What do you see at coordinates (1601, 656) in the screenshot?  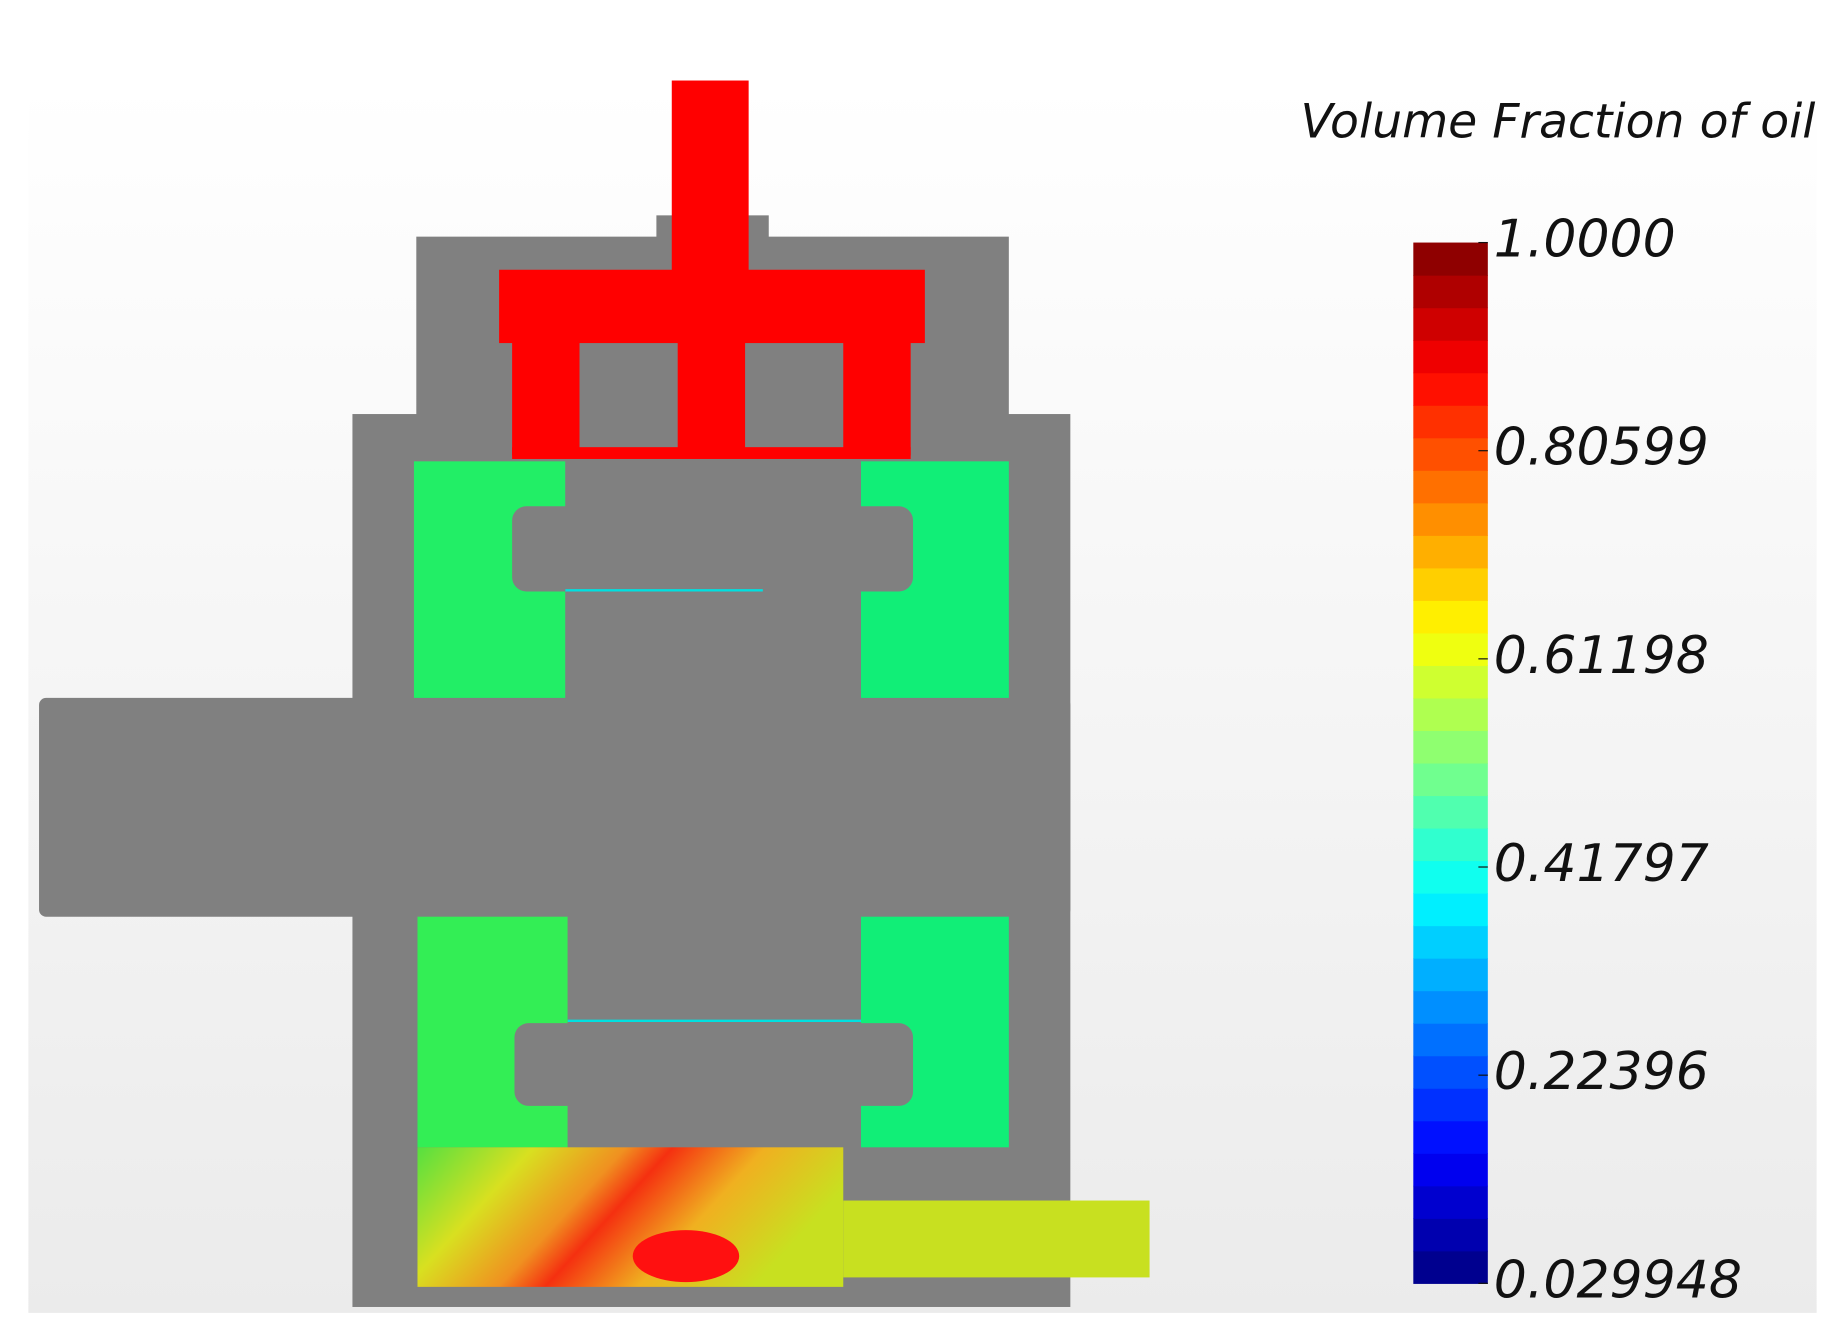 I see `colorbar-tick-label: 0.61198` at bounding box center [1601, 656].